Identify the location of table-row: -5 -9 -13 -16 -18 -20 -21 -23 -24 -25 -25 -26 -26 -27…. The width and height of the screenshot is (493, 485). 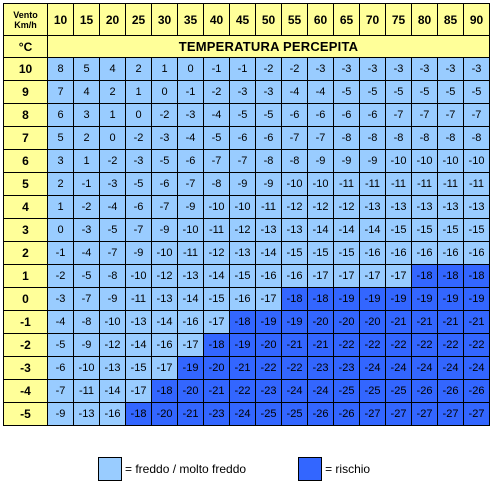
(246, 414).